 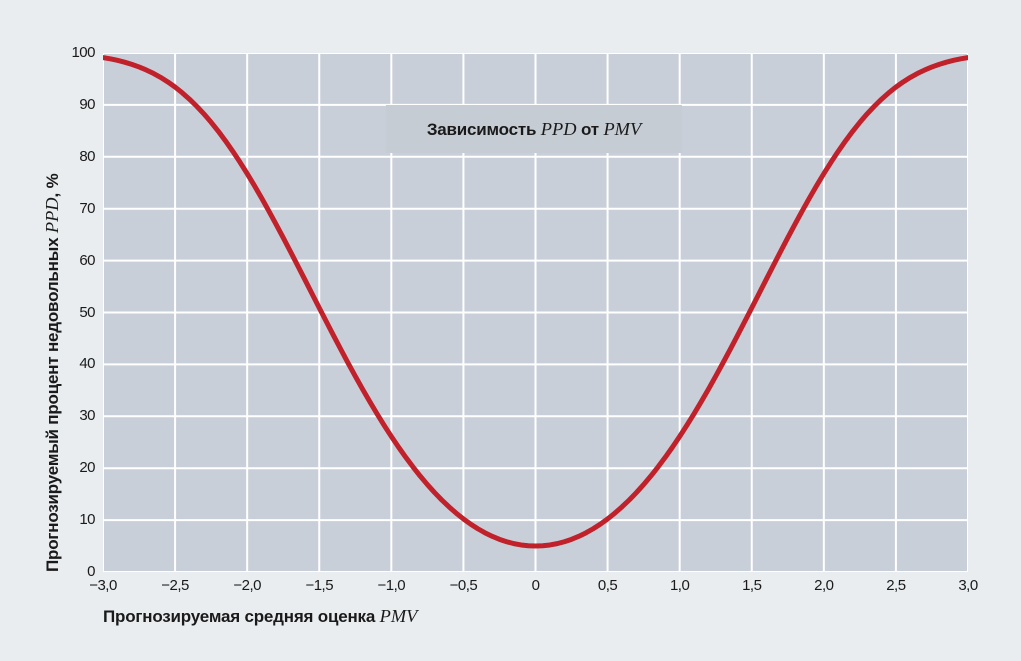 What do you see at coordinates (247, 585) in the screenshot?
I see `x-tick-label: −2,0` at bounding box center [247, 585].